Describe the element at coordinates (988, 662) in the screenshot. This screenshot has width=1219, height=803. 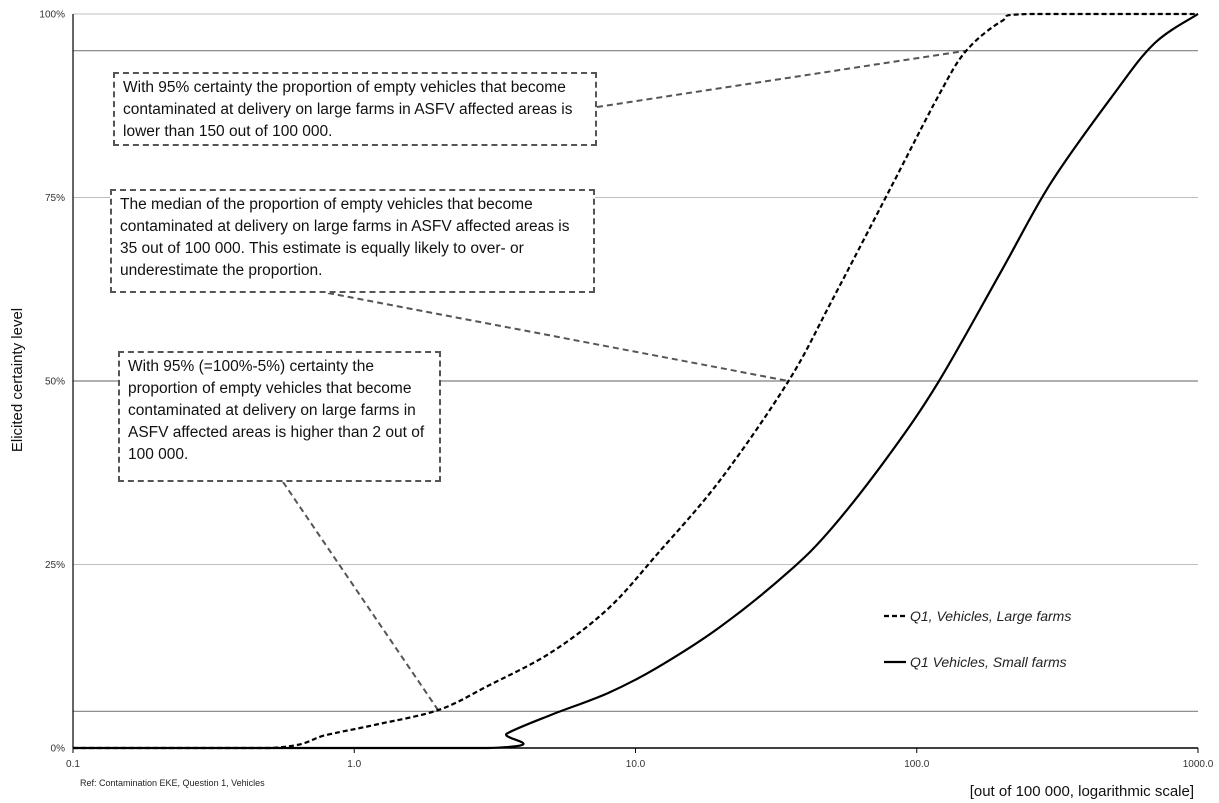
I see `legend-label: Q1 Vehicles, Small farms` at that location.